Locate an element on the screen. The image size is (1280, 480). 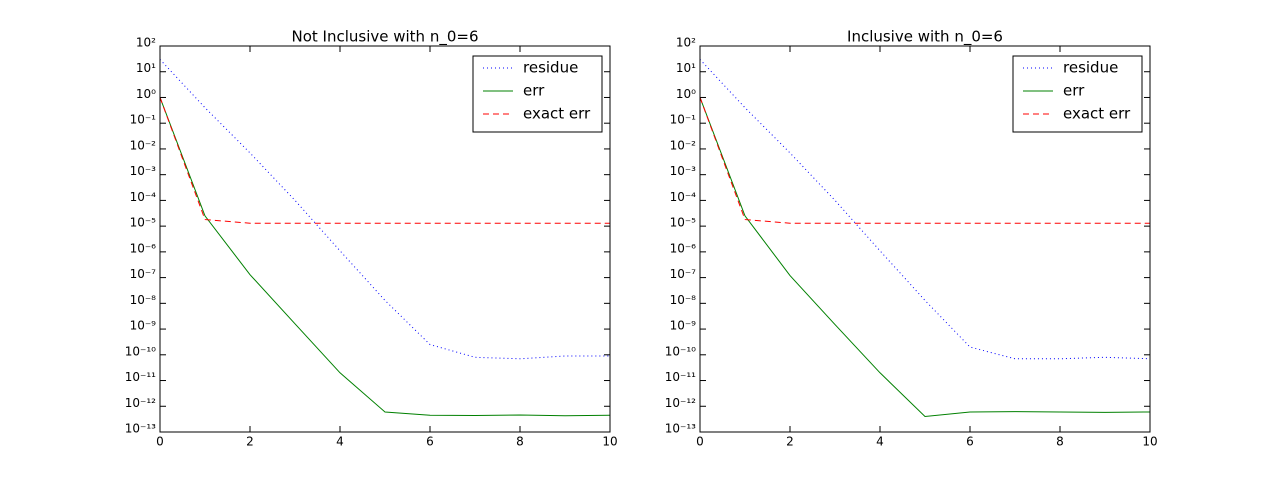
chart-title: Not Inclusive with n_0=6 is located at coordinates (384, 37).